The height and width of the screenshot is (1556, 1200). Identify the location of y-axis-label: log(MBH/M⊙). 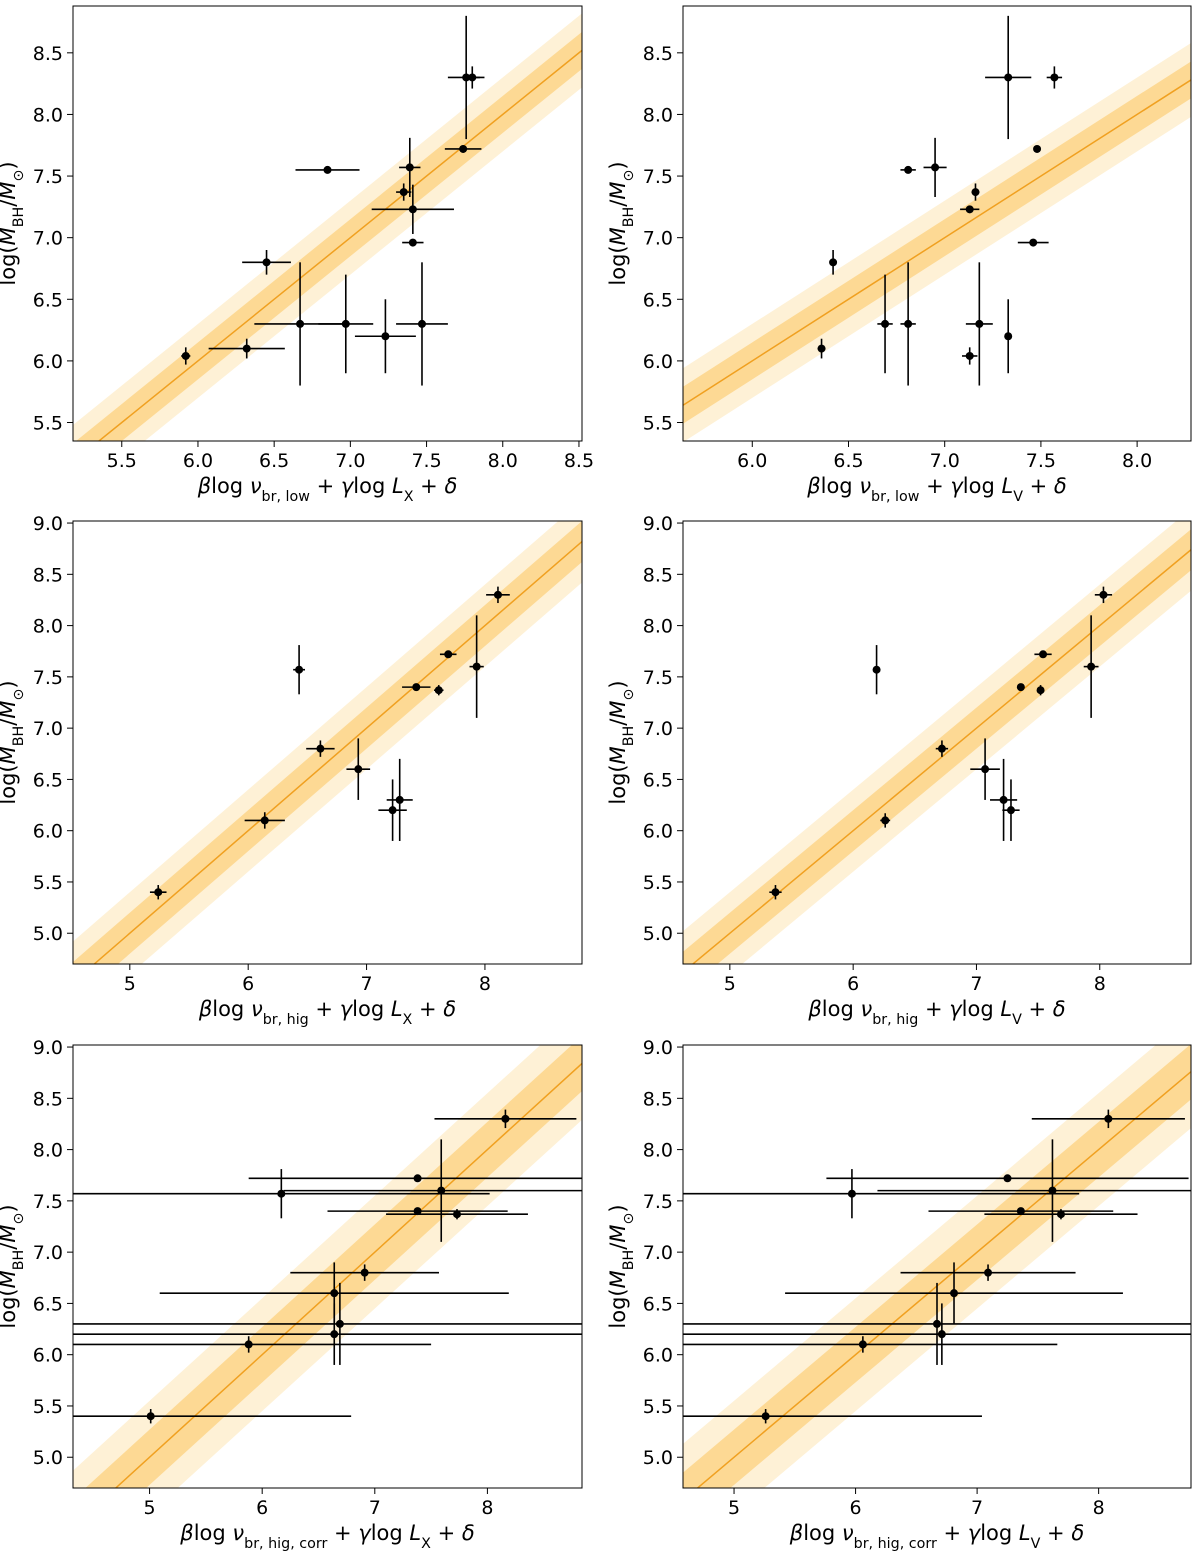
(621, 1266).